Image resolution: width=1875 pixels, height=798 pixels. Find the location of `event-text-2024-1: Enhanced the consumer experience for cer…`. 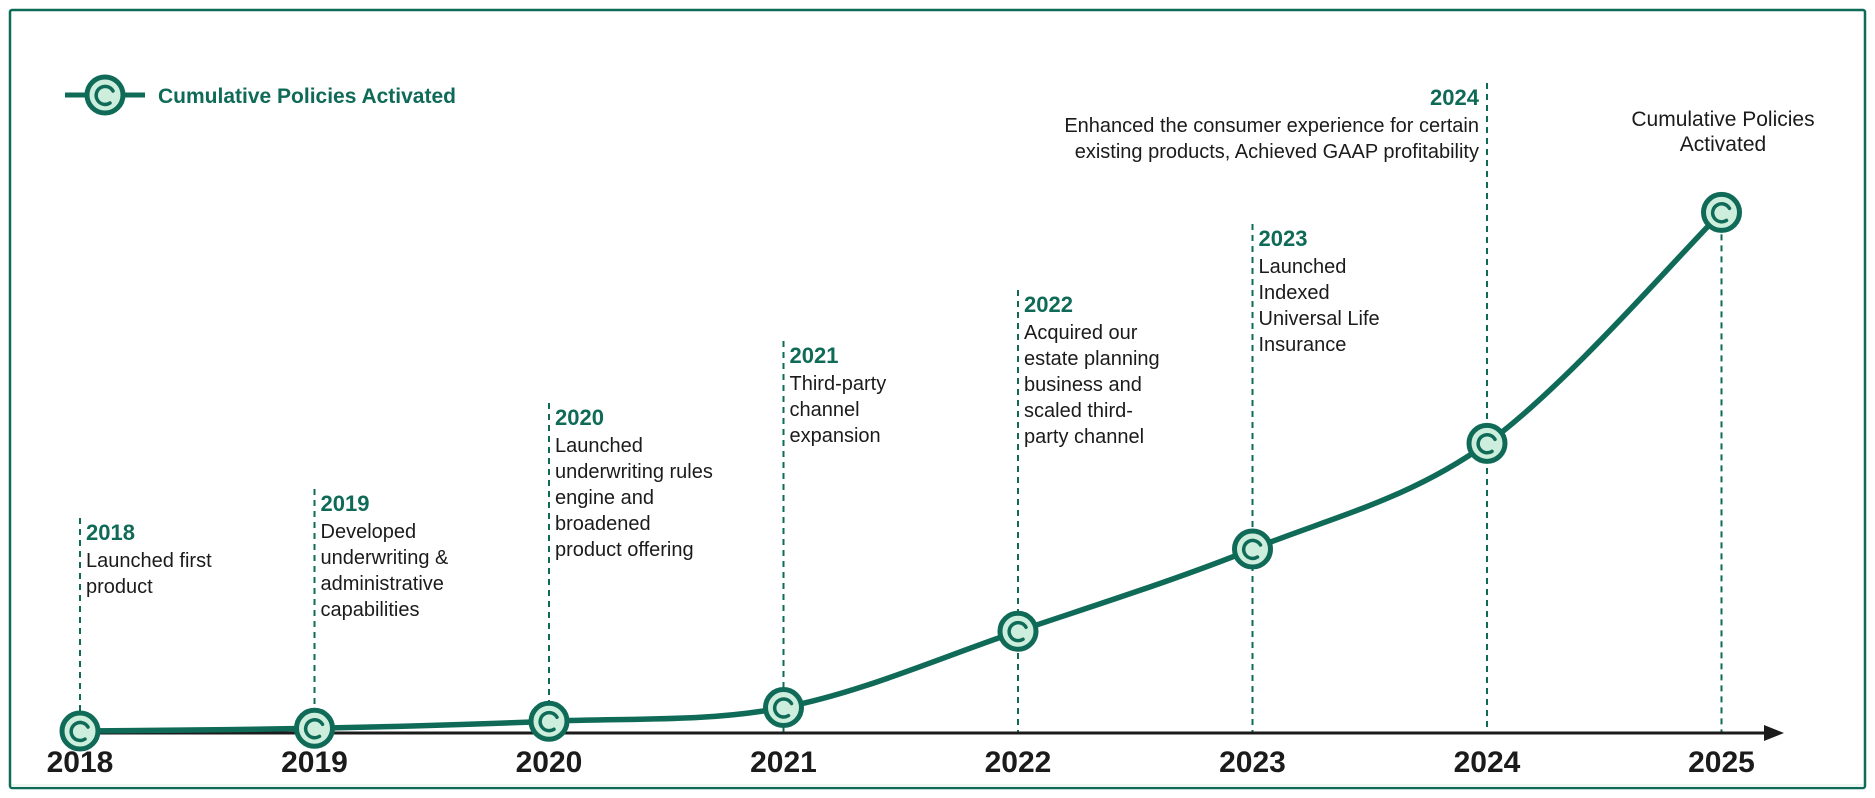

event-text-2024-1: Enhanced the consumer experience for cer… is located at coordinates (1271, 126).